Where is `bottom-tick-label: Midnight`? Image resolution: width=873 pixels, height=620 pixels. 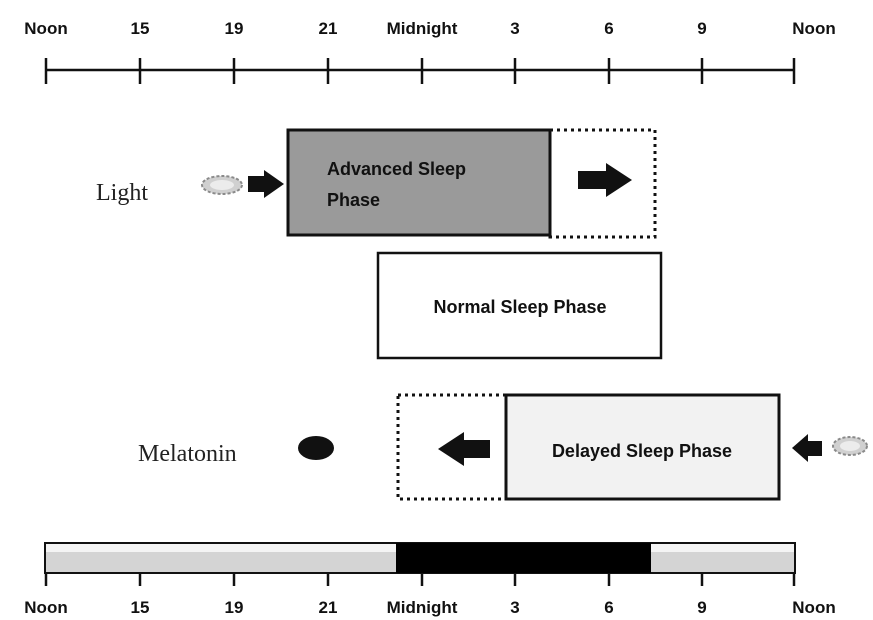
bottom-tick-label: Midnight is located at coordinates (422, 607).